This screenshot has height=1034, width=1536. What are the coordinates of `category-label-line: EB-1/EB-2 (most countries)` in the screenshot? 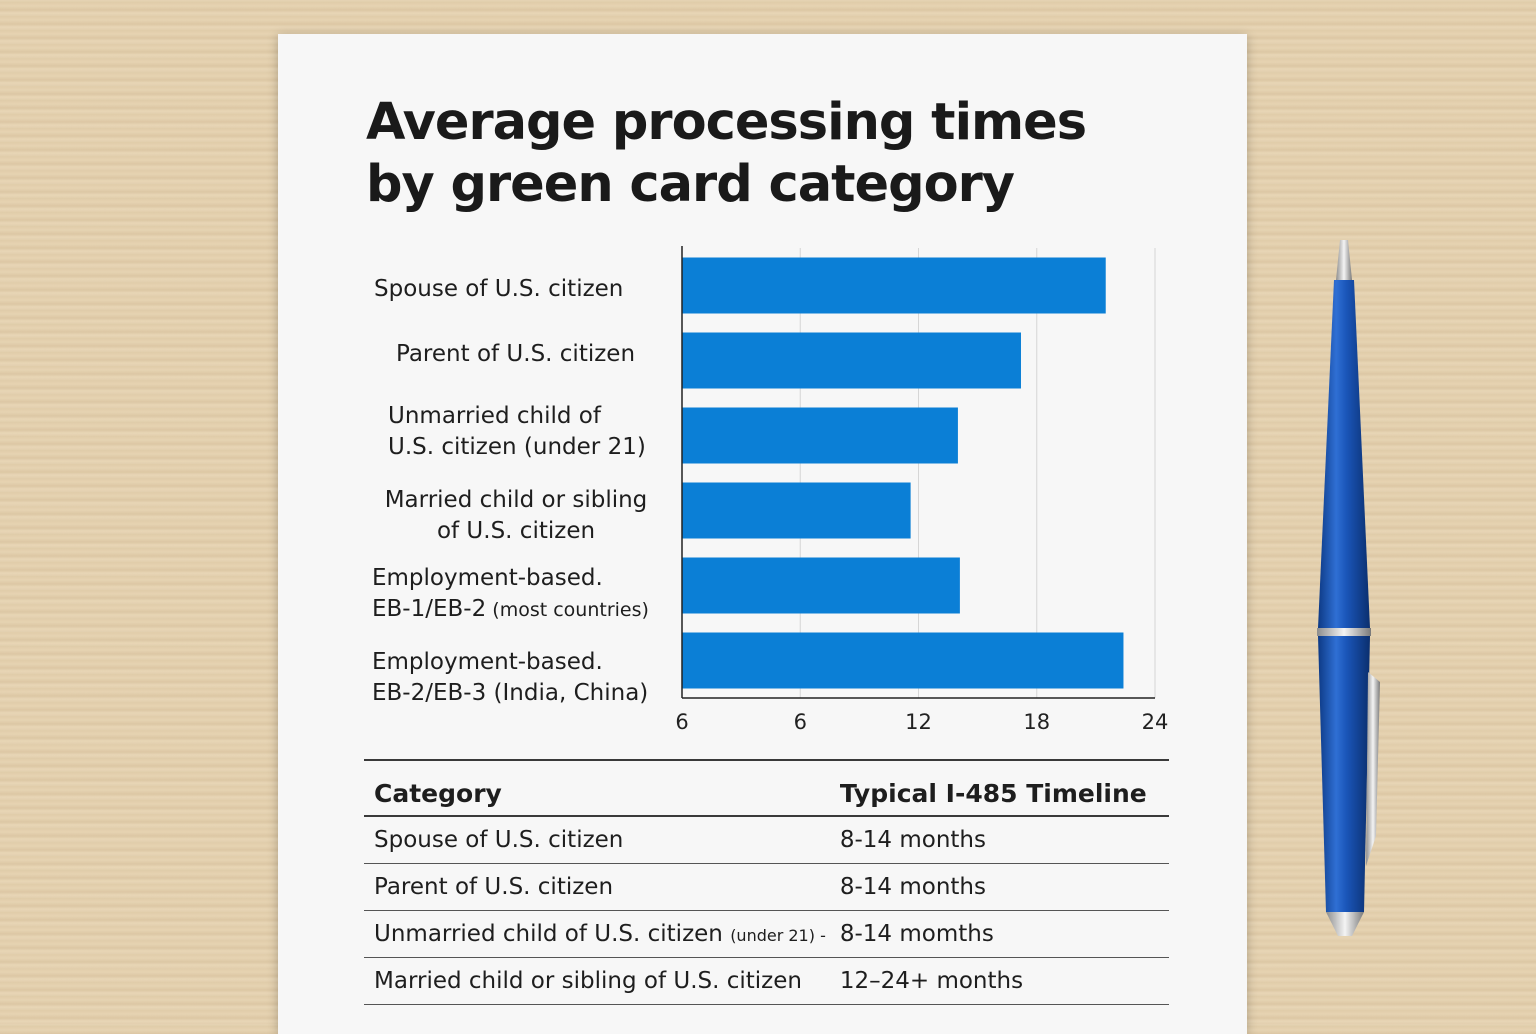 It's located at (510, 609).